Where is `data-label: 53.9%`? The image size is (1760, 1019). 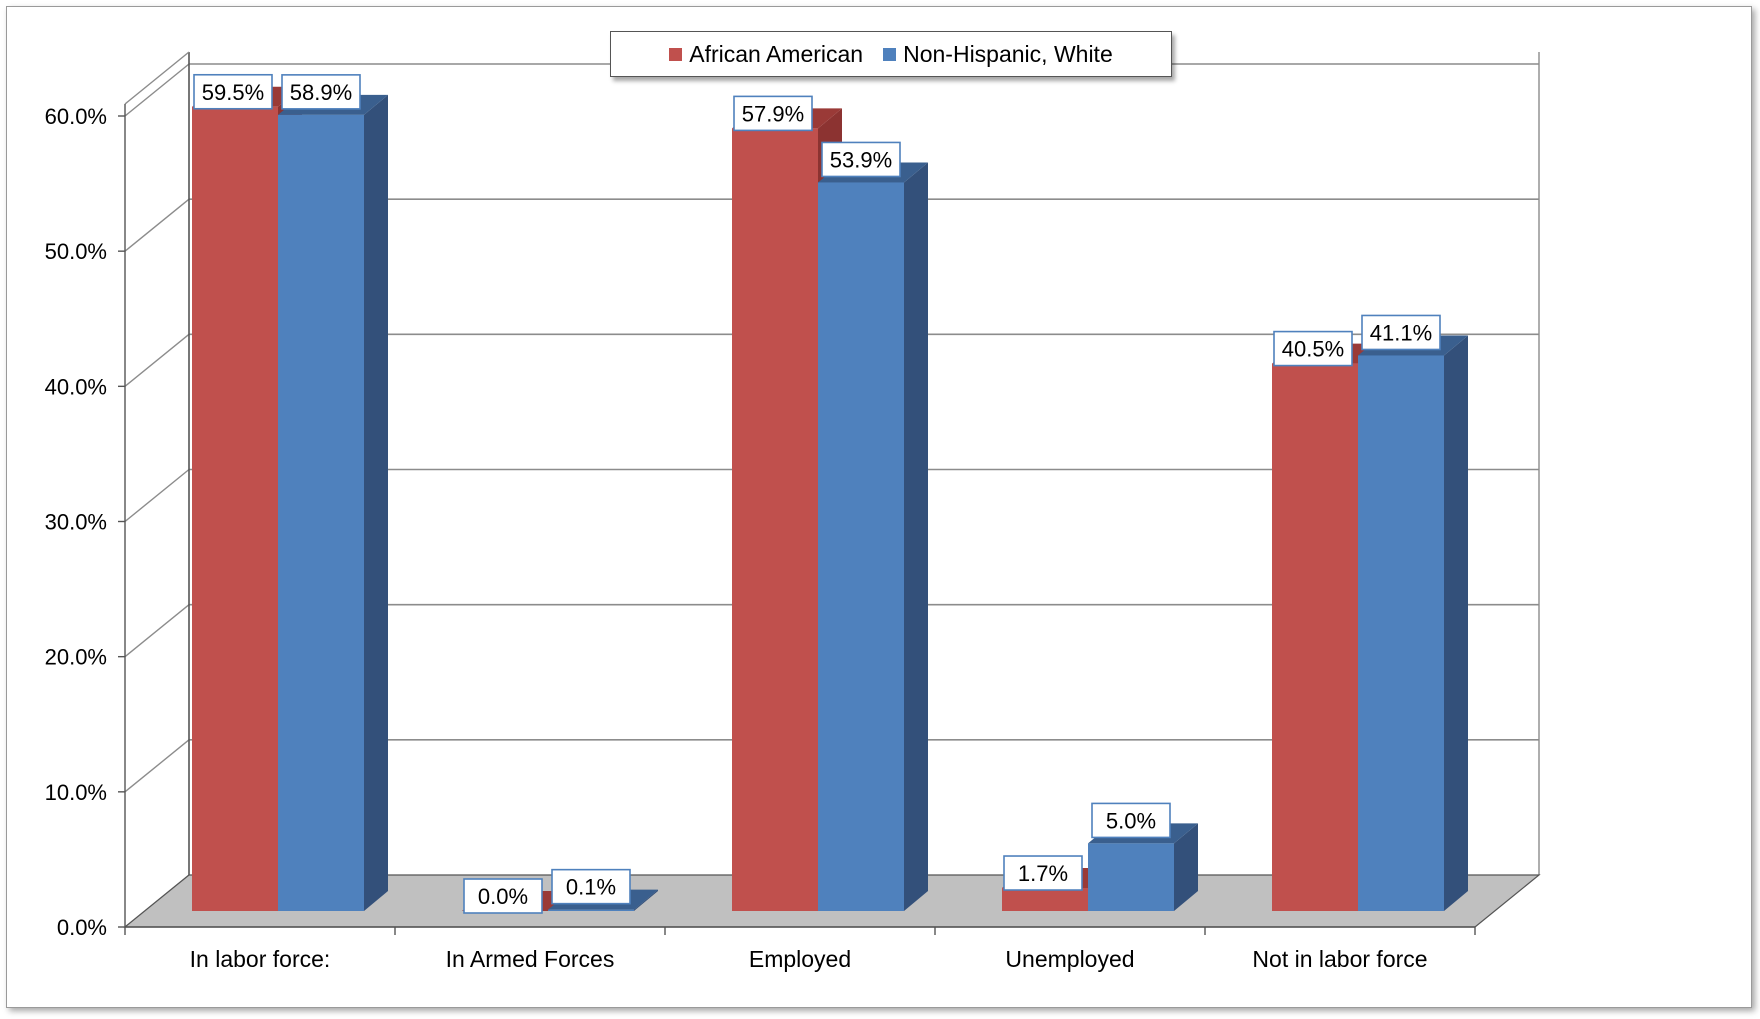
data-label: 53.9% is located at coordinates (861, 159).